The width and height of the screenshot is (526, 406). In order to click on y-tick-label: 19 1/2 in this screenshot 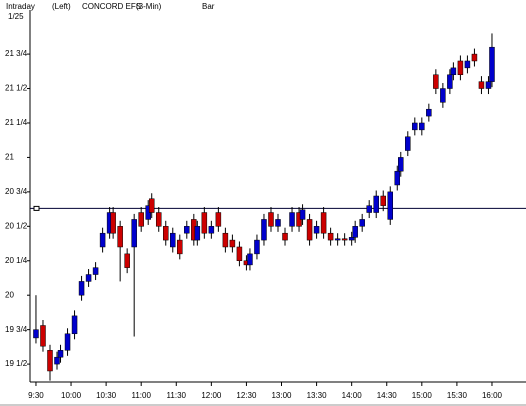, I will do `click(16, 363)`.